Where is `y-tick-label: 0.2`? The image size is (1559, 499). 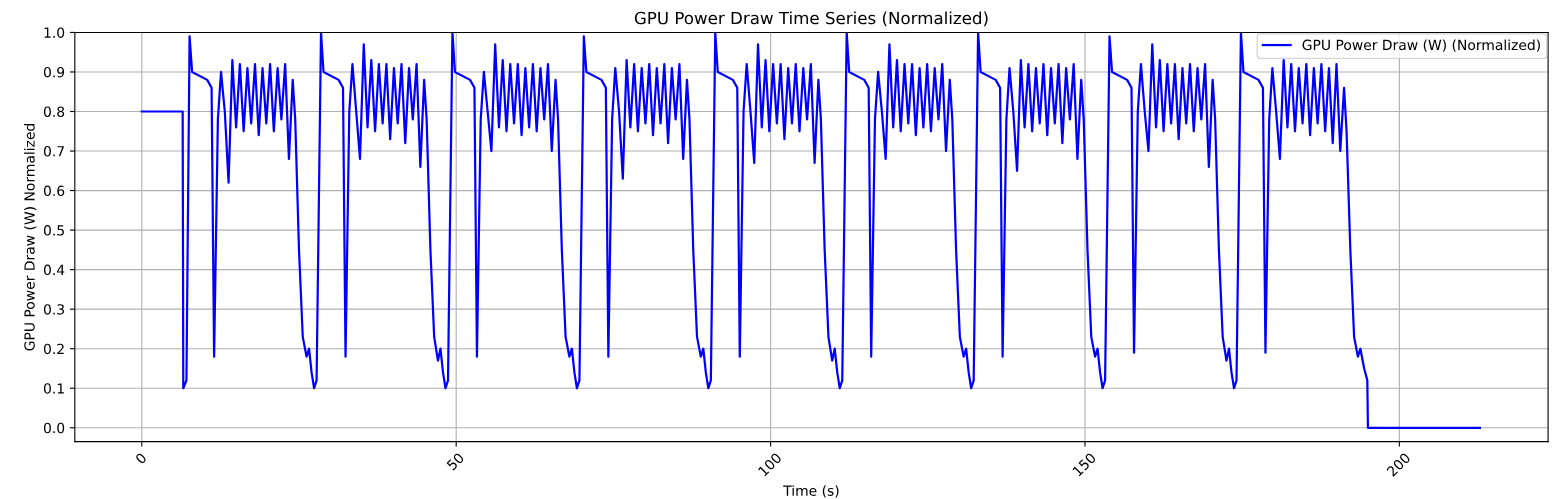 y-tick-label: 0.2 is located at coordinates (53, 349).